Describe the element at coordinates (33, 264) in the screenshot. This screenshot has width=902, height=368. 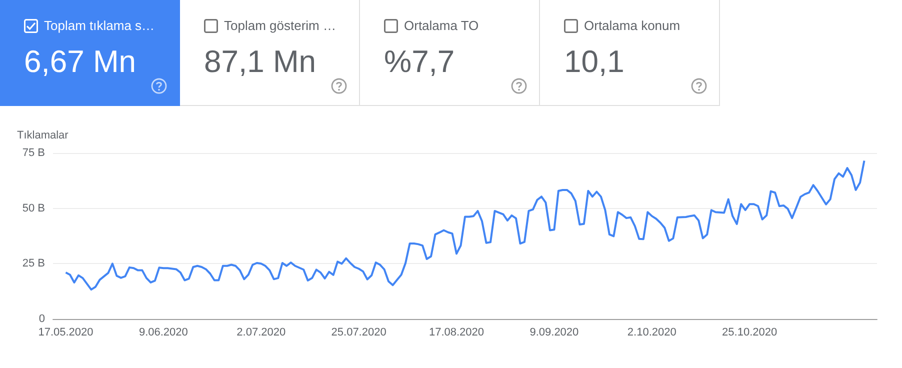
I see `y-tick-label: 25 B` at that location.